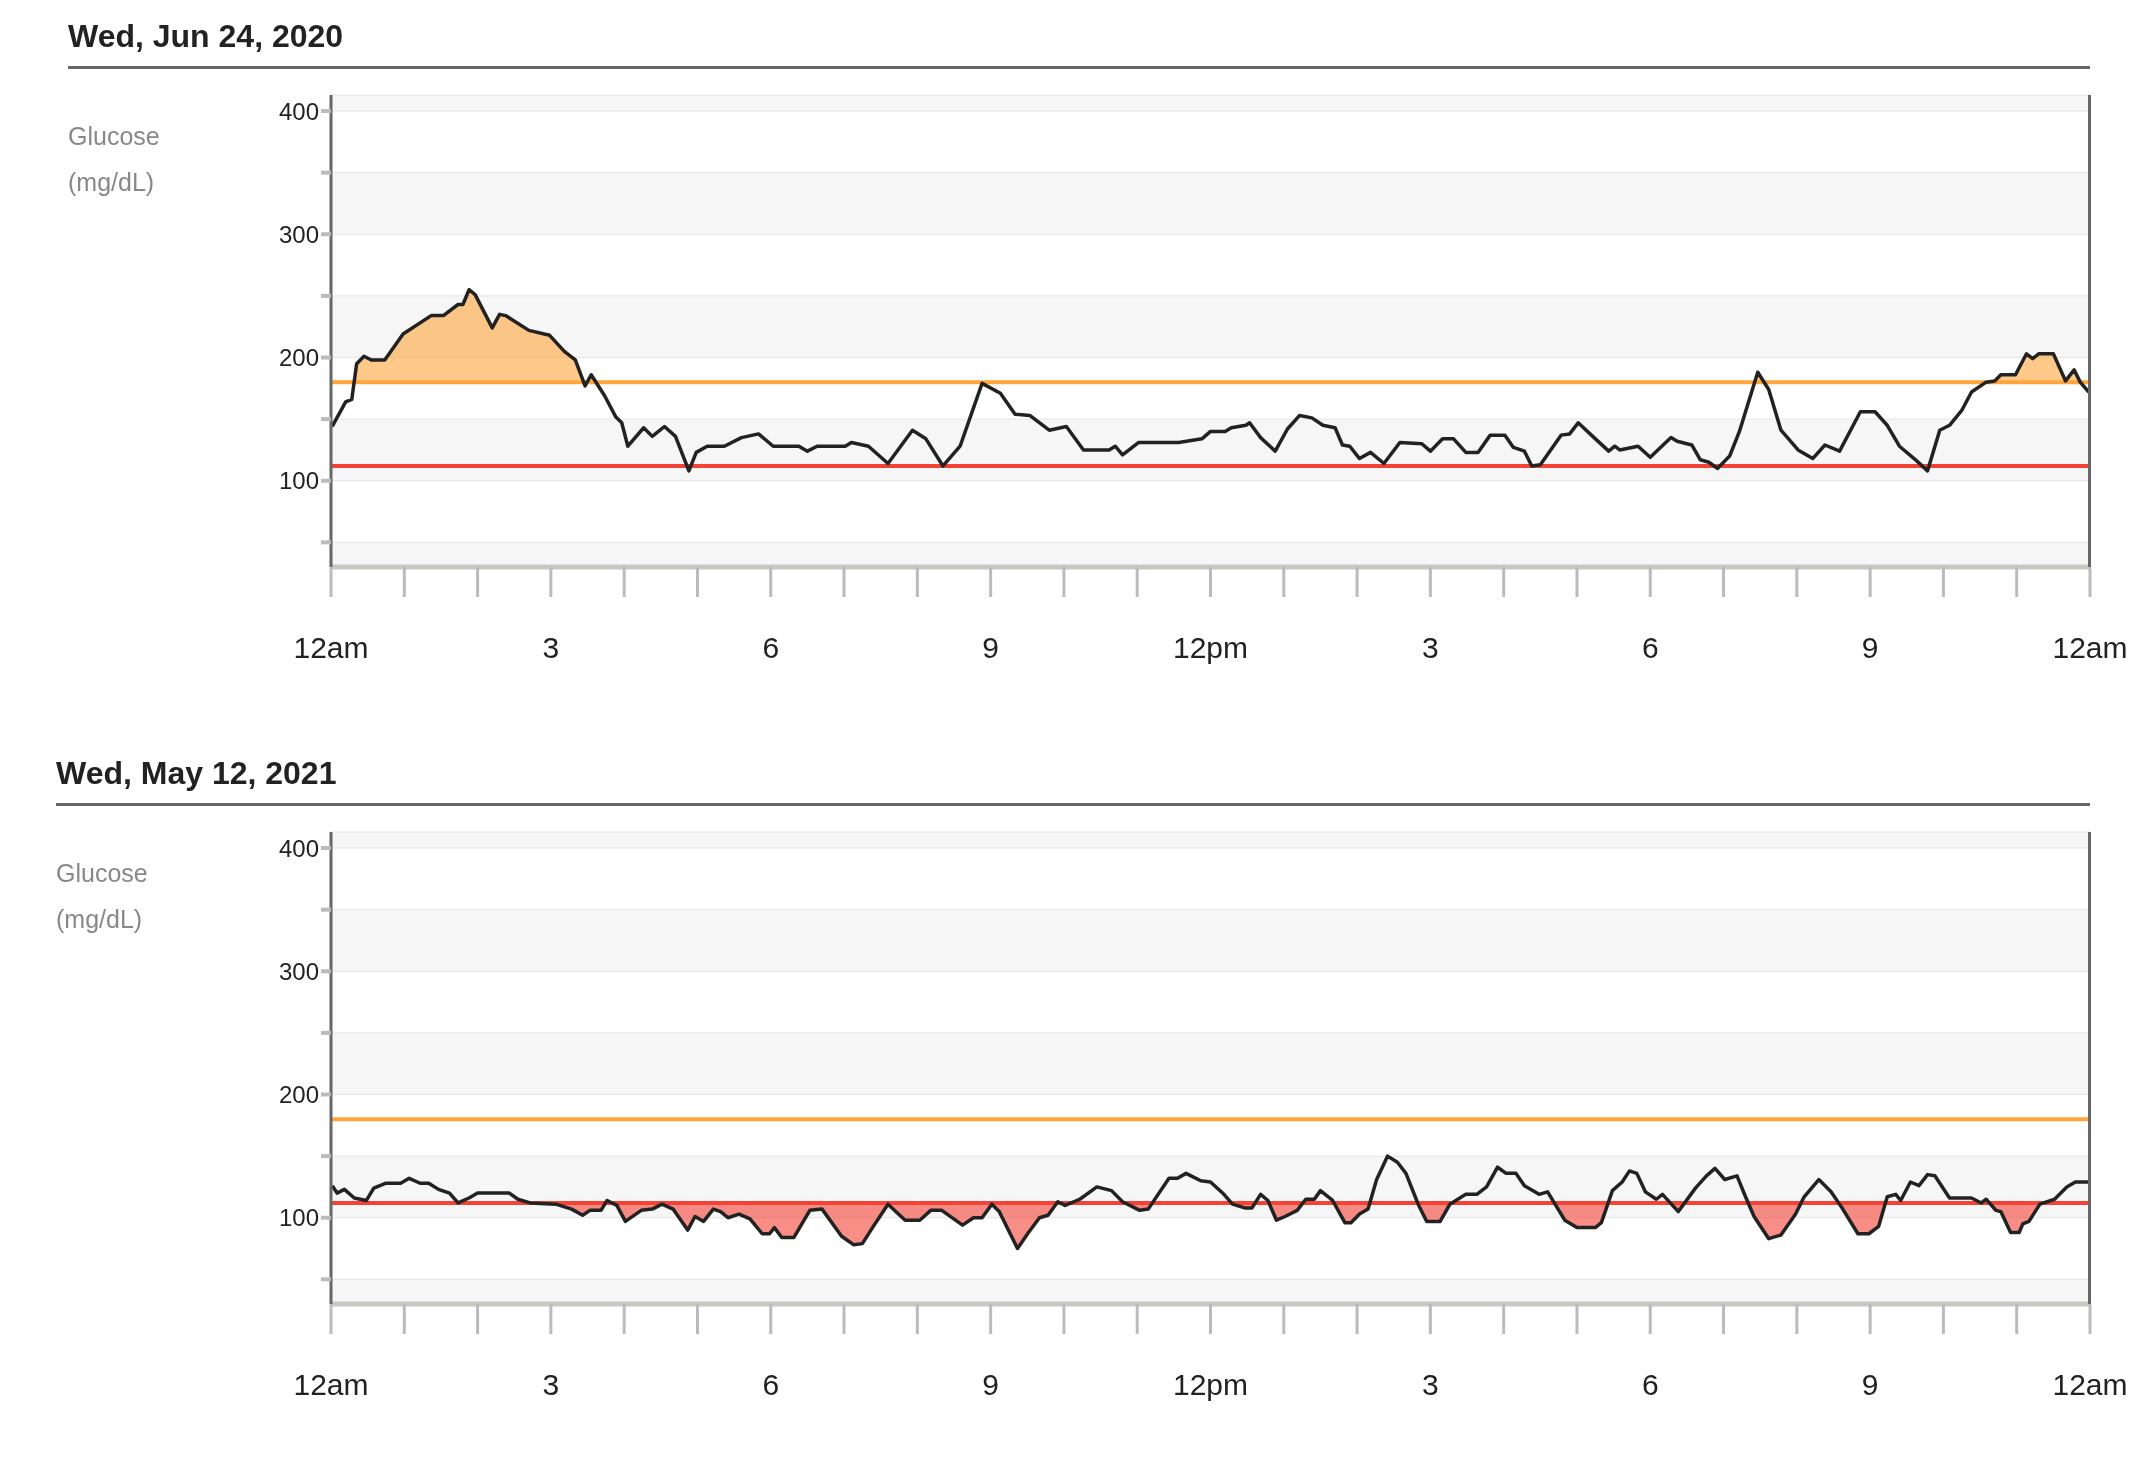  Describe the element at coordinates (196, 773) in the screenshot. I see `chart-title: Wed, May 12, 2021` at that location.